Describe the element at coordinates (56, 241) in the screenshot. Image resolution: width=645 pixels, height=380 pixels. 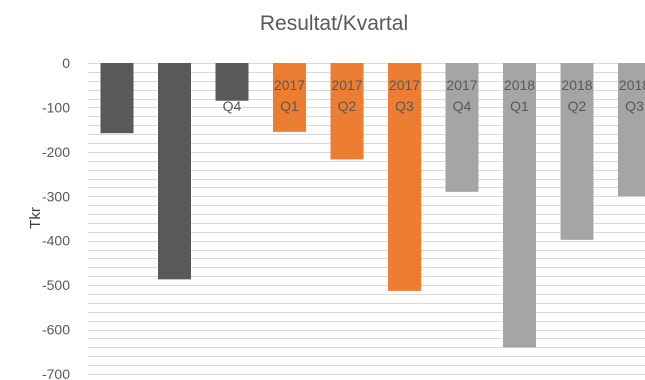
I see `y-tick-label: -400` at that location.